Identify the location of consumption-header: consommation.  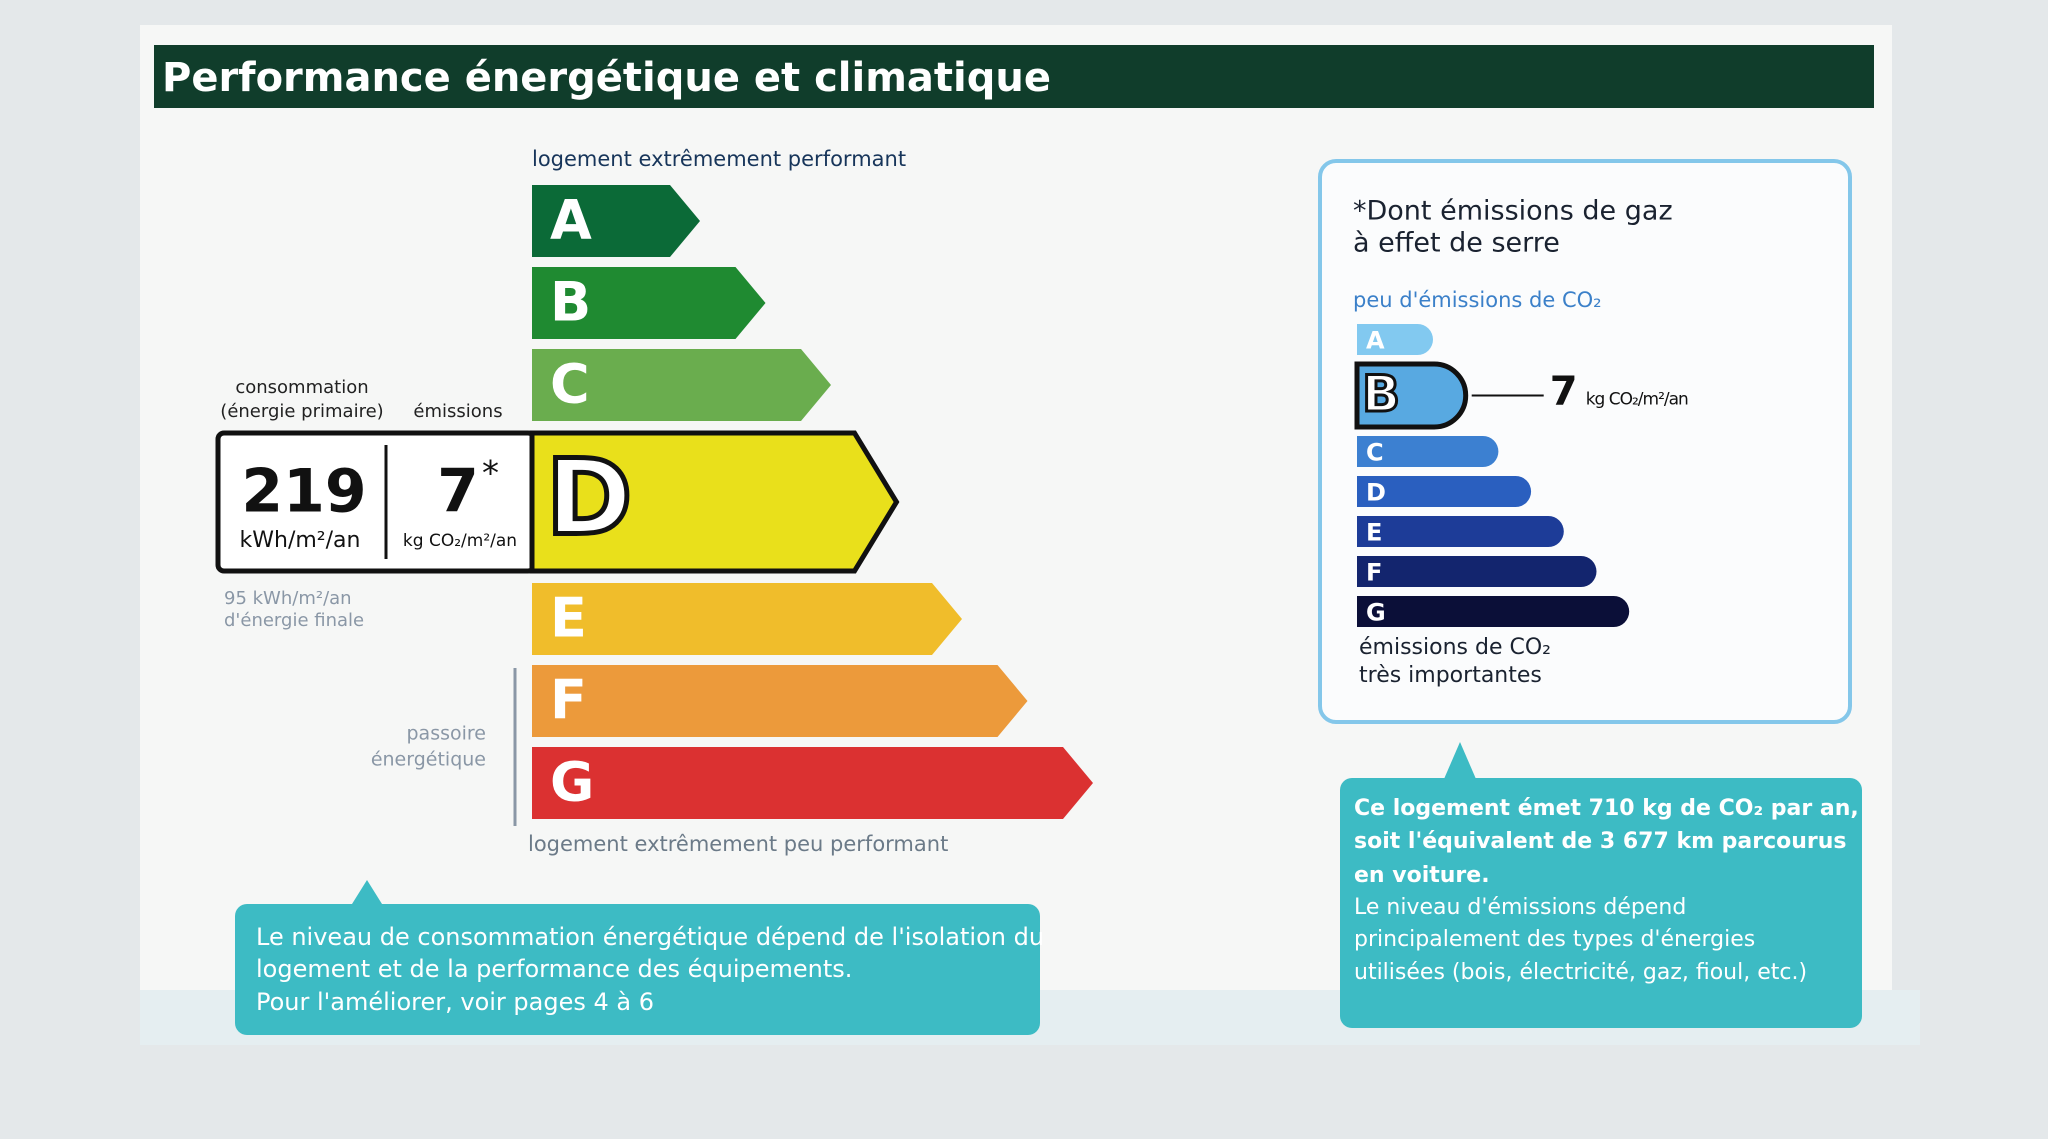
(301, 387).